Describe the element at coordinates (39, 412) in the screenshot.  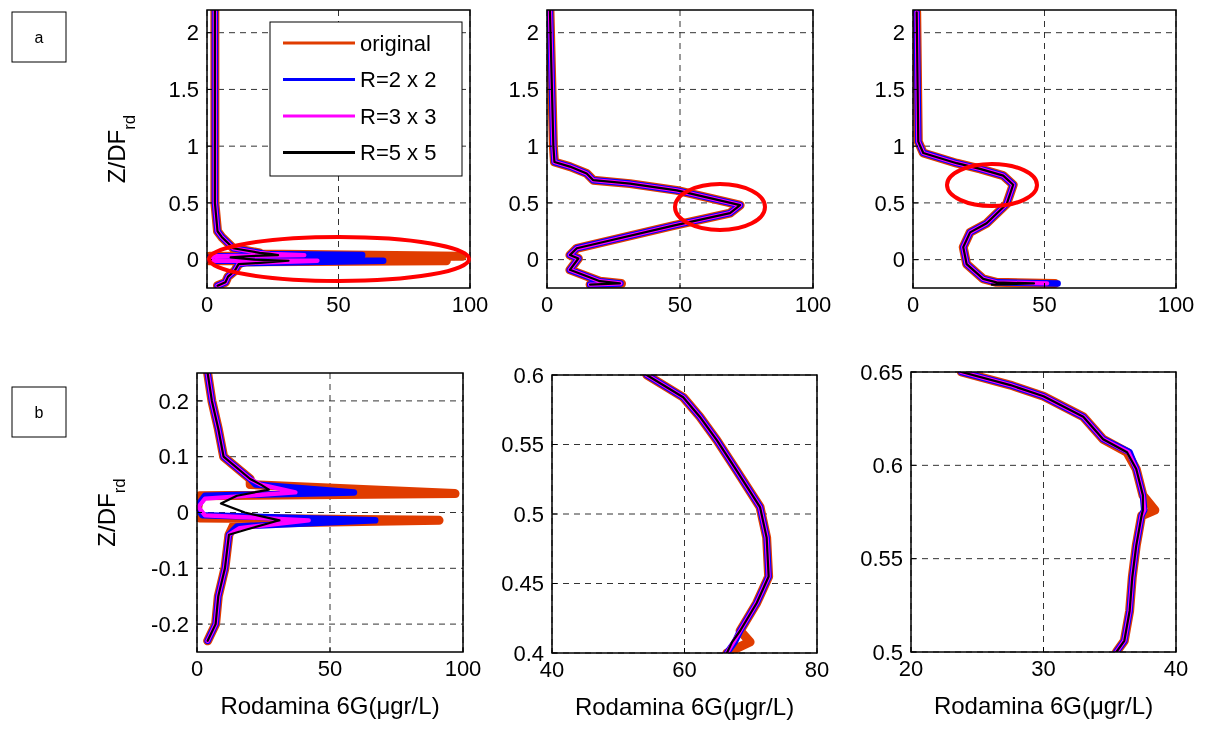
I see `text: b` at that location.